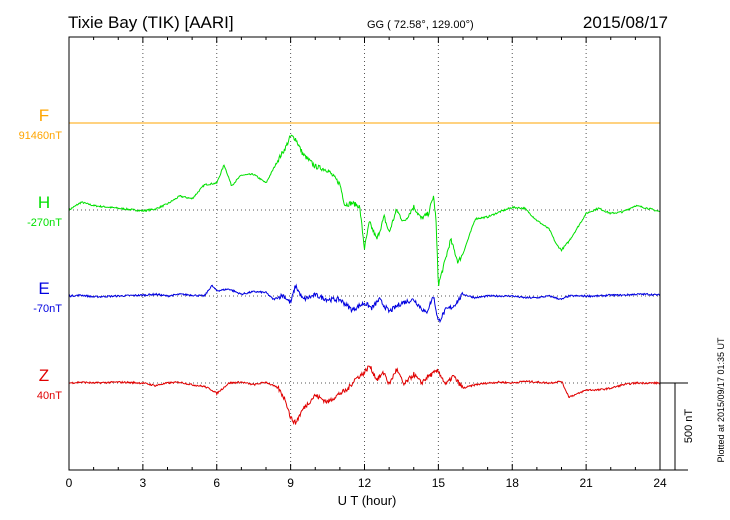 This screenshot has height=520, width=730. What do you see at coordinates (689, 426) in the screenshot?
I see `scale-bar-label: 500 nT` at bounding box center [689, 426].